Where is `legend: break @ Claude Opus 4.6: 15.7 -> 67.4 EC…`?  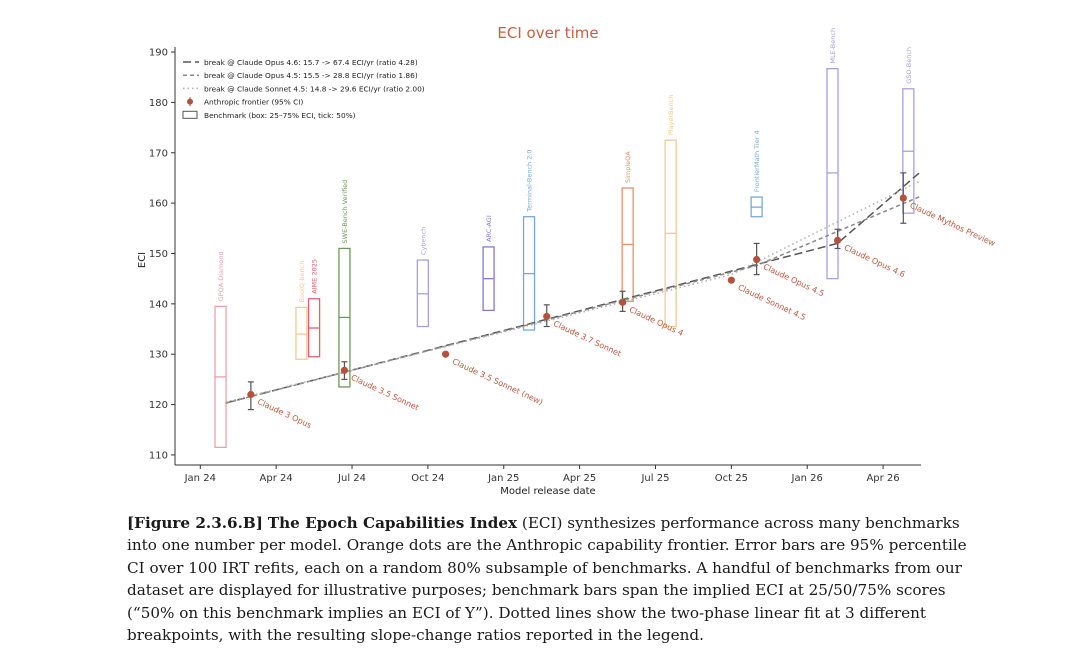 legend: break @ Claude Opus 4.6: 15.7 -> 67.4 EC… is located at coordinates (303, 89).